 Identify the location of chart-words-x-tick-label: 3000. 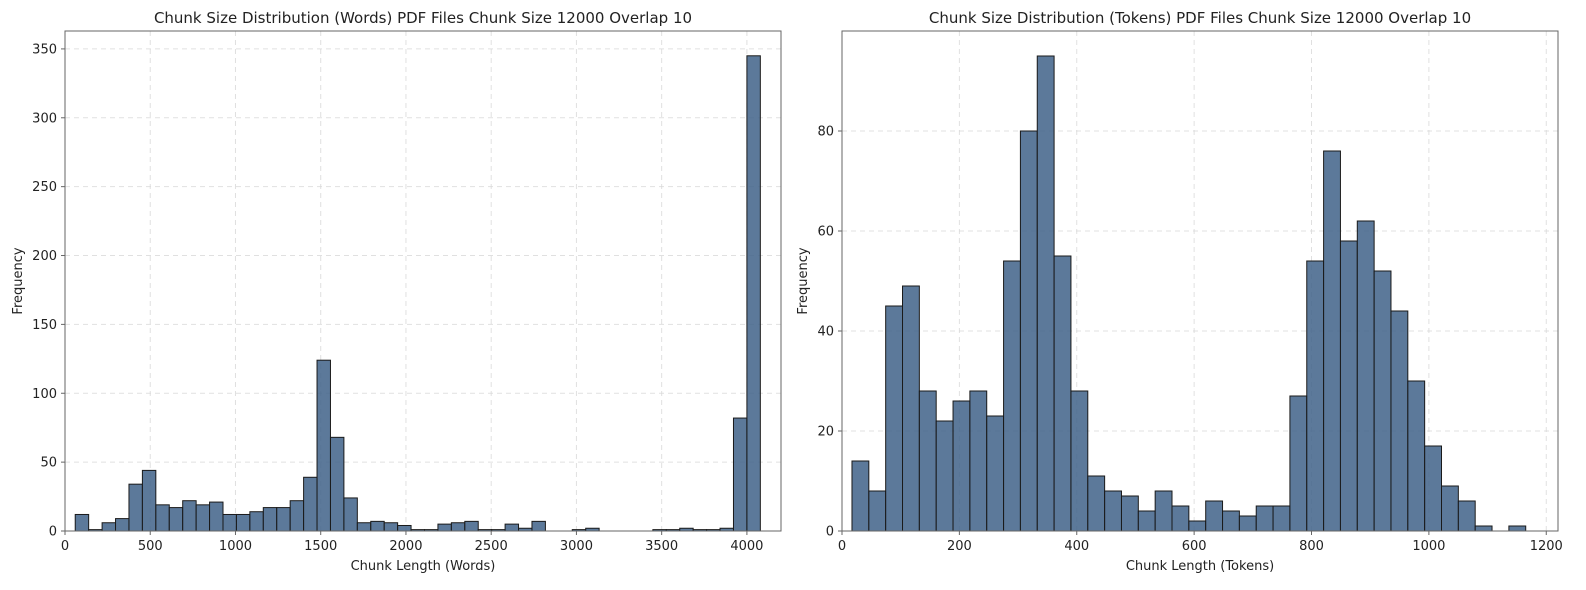
(576, 546).